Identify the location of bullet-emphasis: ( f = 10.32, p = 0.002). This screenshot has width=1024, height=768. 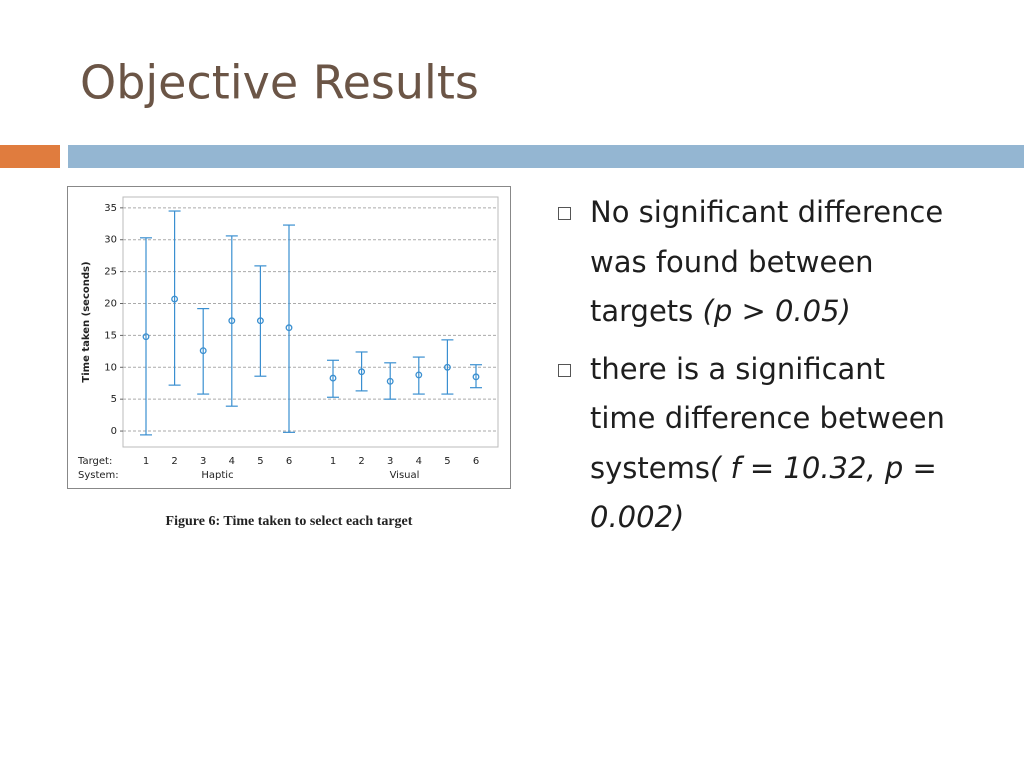
(763, 492).